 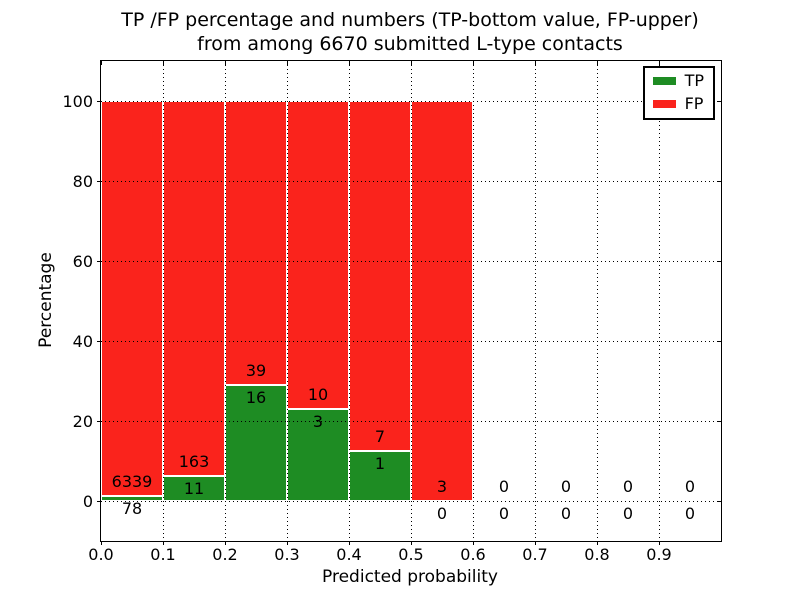 I want to click on x-axis-label: Predicted probability, so click(x=410, y=577).